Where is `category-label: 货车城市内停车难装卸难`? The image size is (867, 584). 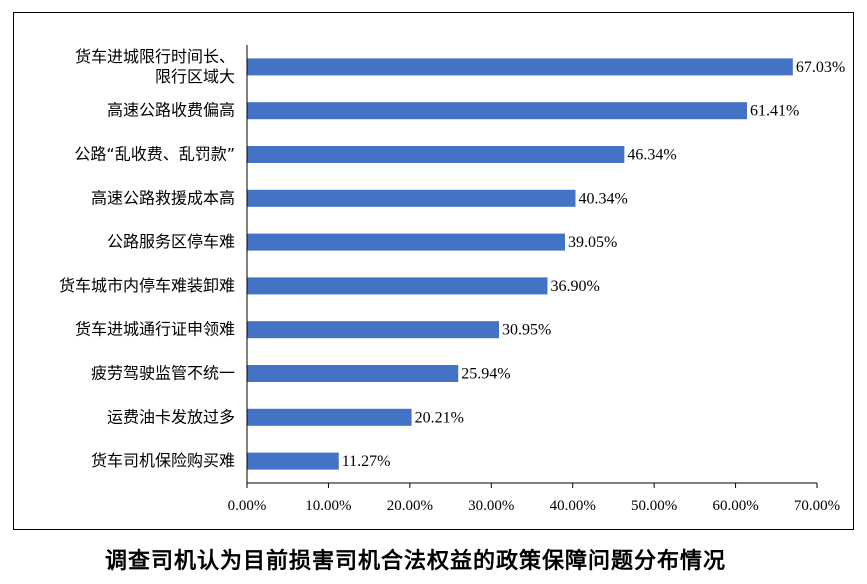
category-label: 货车城市内停车难装卸难 is located at coordinates (147, 285).